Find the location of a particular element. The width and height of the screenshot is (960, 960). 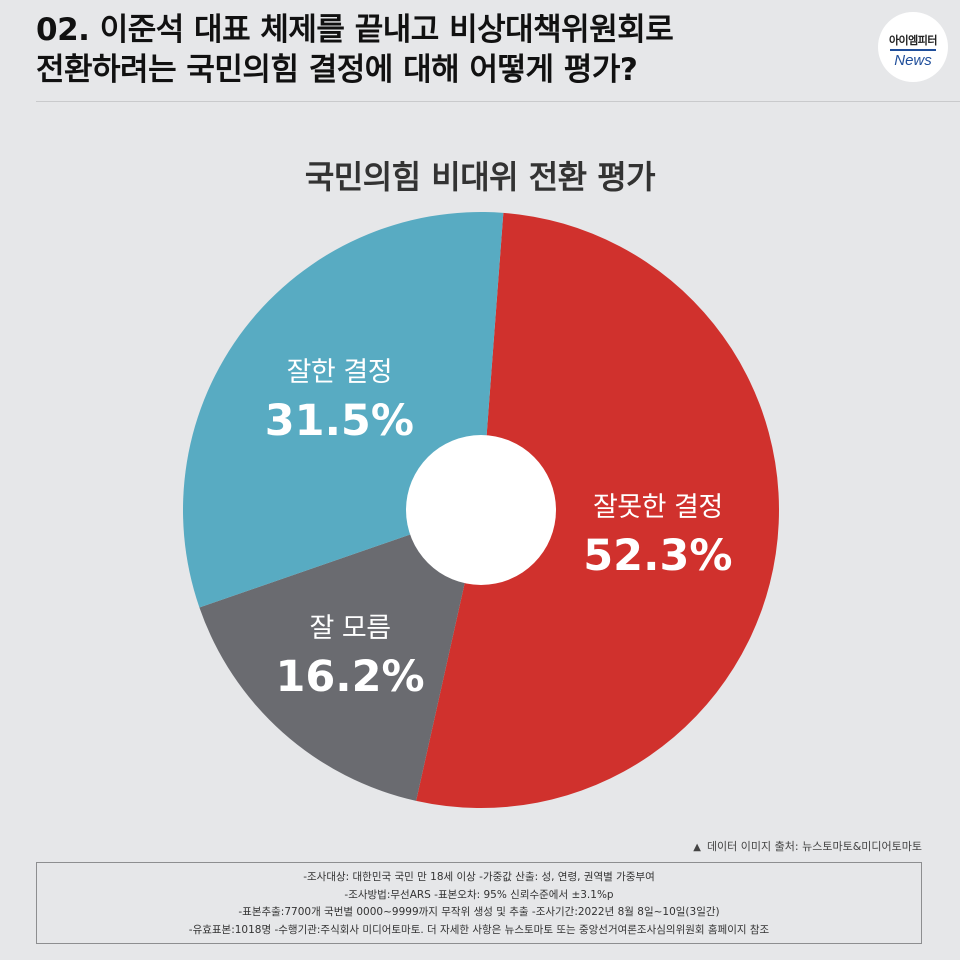

data-source: ▲ 데이터 이미지 출처: 뉴스토마토&미디어토마토 is located at coordinates (807, 846).